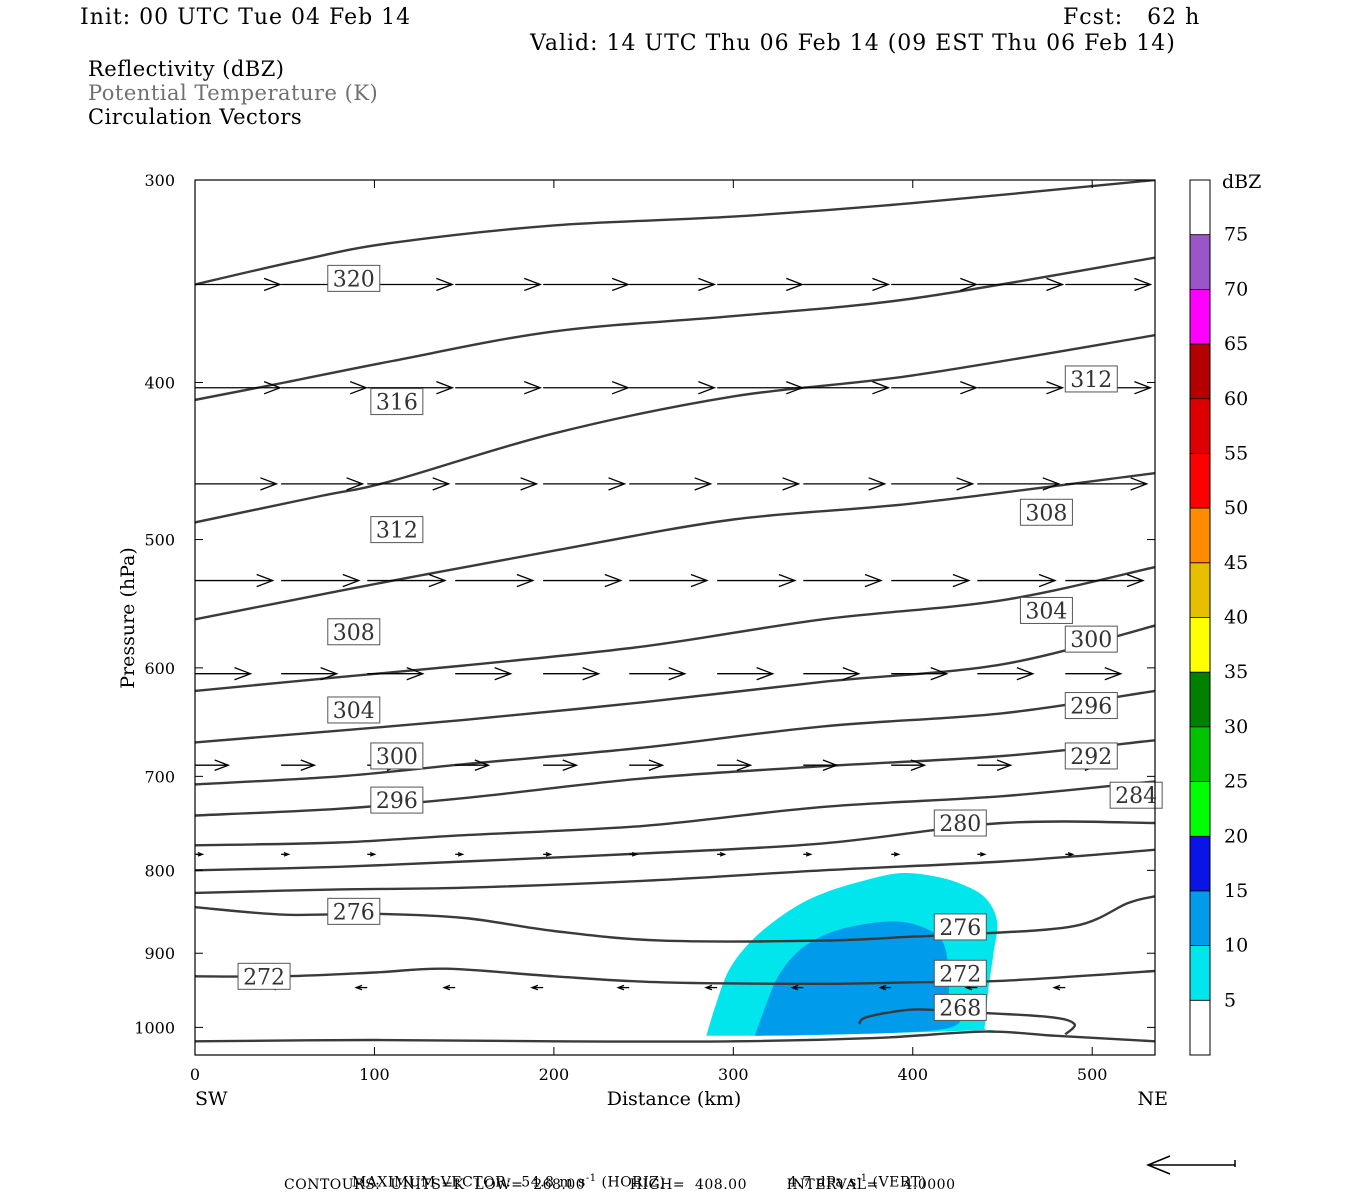 The width and height of the screenshot is (1350, 1200). I want to click on contour-label: 292, so click(1091, 756).